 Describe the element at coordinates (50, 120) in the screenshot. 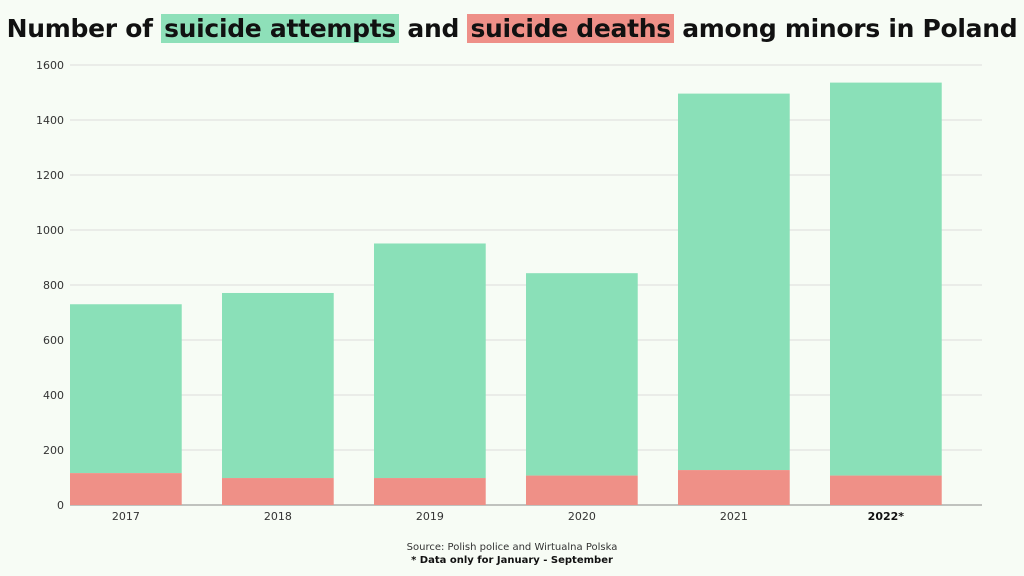

I see `y-tick-label: 1400` at that location.